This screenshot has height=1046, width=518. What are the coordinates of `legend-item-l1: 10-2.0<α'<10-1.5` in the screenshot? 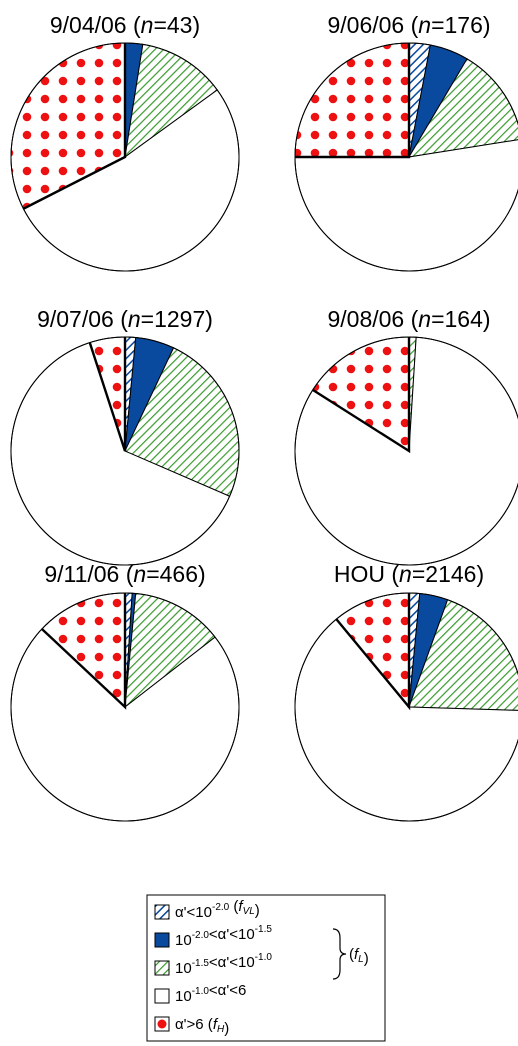 It's located at (213, 936).